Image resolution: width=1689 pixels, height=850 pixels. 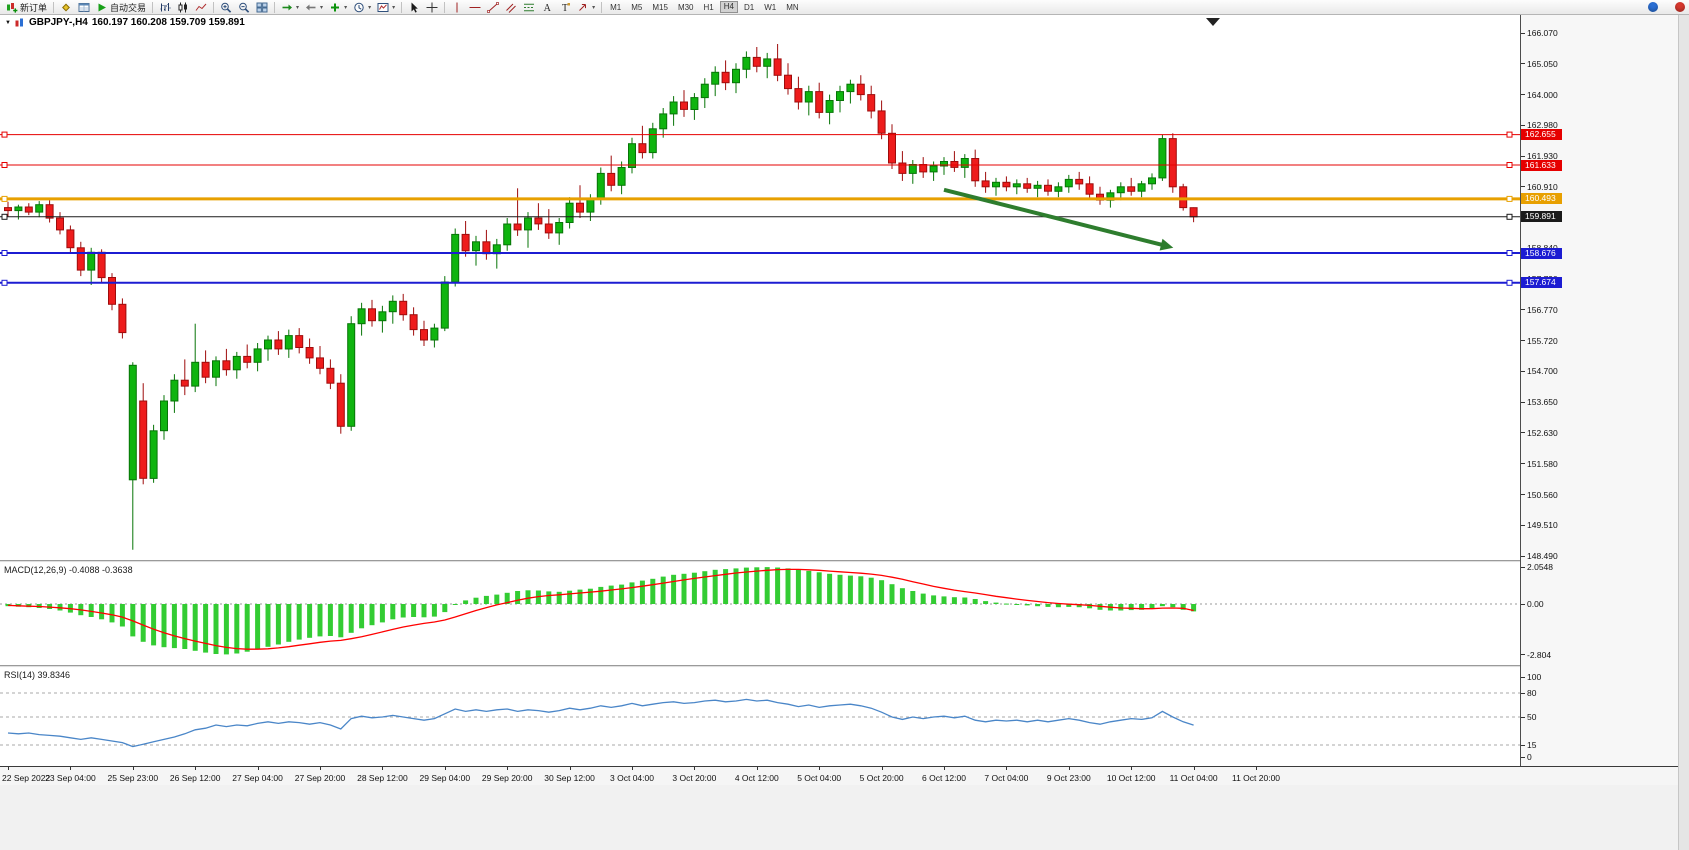 What do you see at coordinates (586, 7) in the screenshot?
I see `arrows-tool-button: ▾` at bounding box center [586, 7].